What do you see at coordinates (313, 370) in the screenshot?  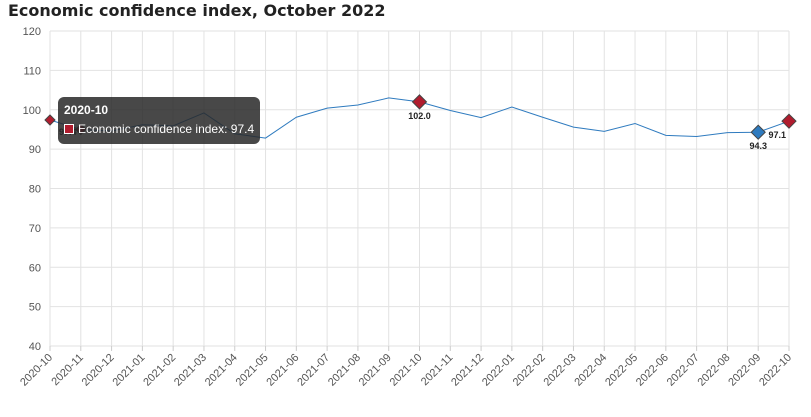 I see `x-tick-2021-07: 2021-07` at bounding box center [313, 370].